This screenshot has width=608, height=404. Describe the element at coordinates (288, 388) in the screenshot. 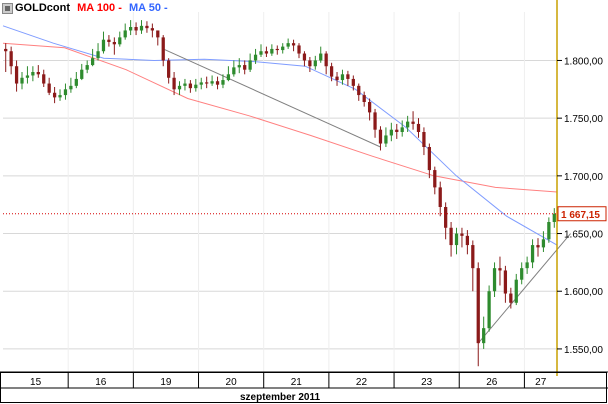

I see `x-axis: 15 16 19 20 21 22 23 26 27 szeptember 2011` at that location.